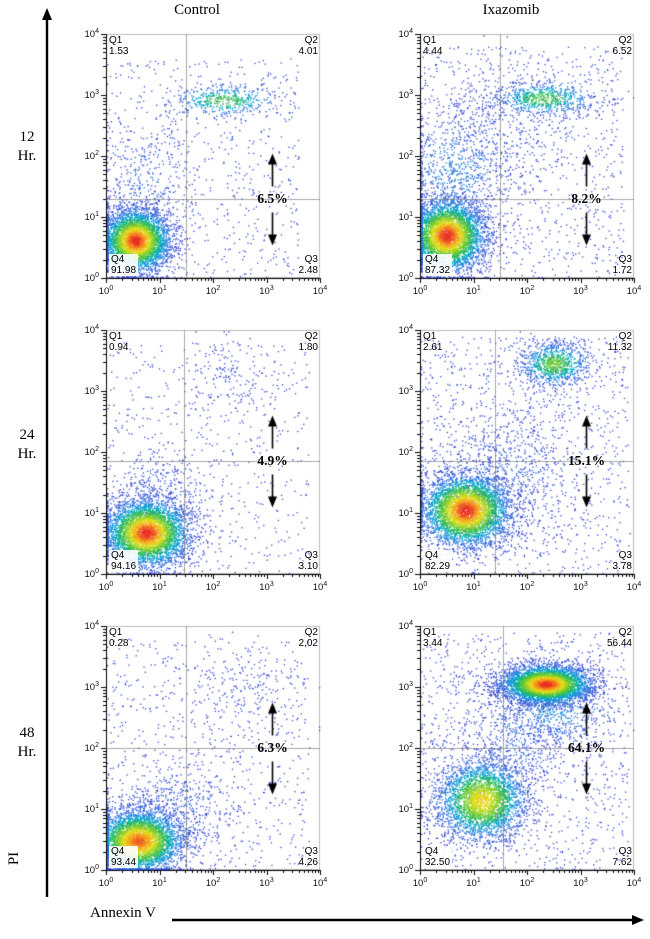 The width and height of the screenshot is (650, 939). Describe the element at coordinates (308, 270) in the screenshot. I see `quadrant-value: 2.48` at that location.